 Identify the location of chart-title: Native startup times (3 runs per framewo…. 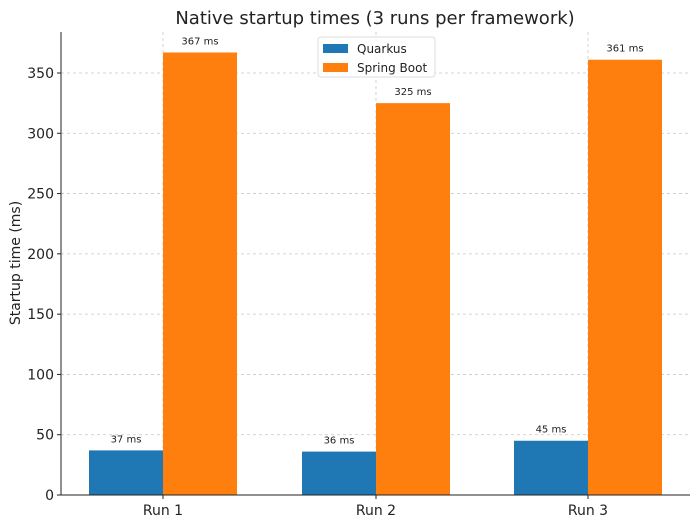
(374, 18).